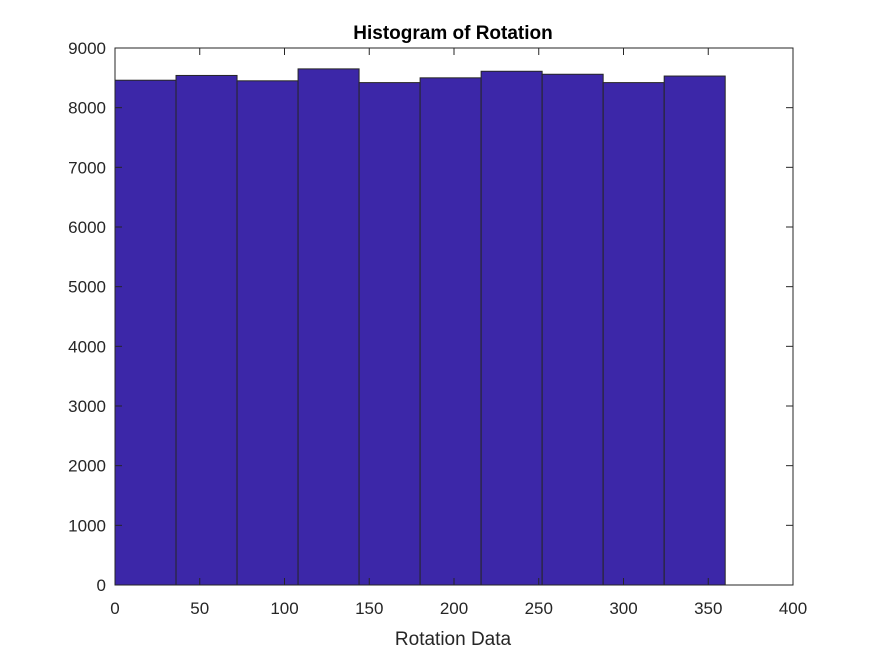 Image resolution: width=875 pixels, height=656 pixels. Describe the element at coordinates (708, 608) in the screenshot. I see `x-tick-label: 350` at that location.